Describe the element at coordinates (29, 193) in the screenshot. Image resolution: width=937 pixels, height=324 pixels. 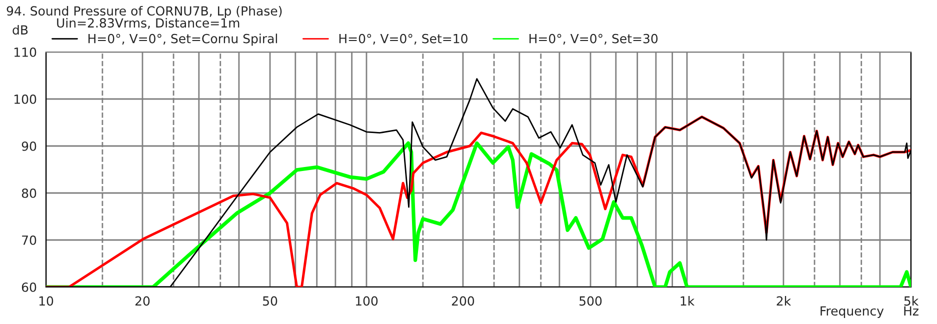
I see `y-tick-label: 80` at that location.